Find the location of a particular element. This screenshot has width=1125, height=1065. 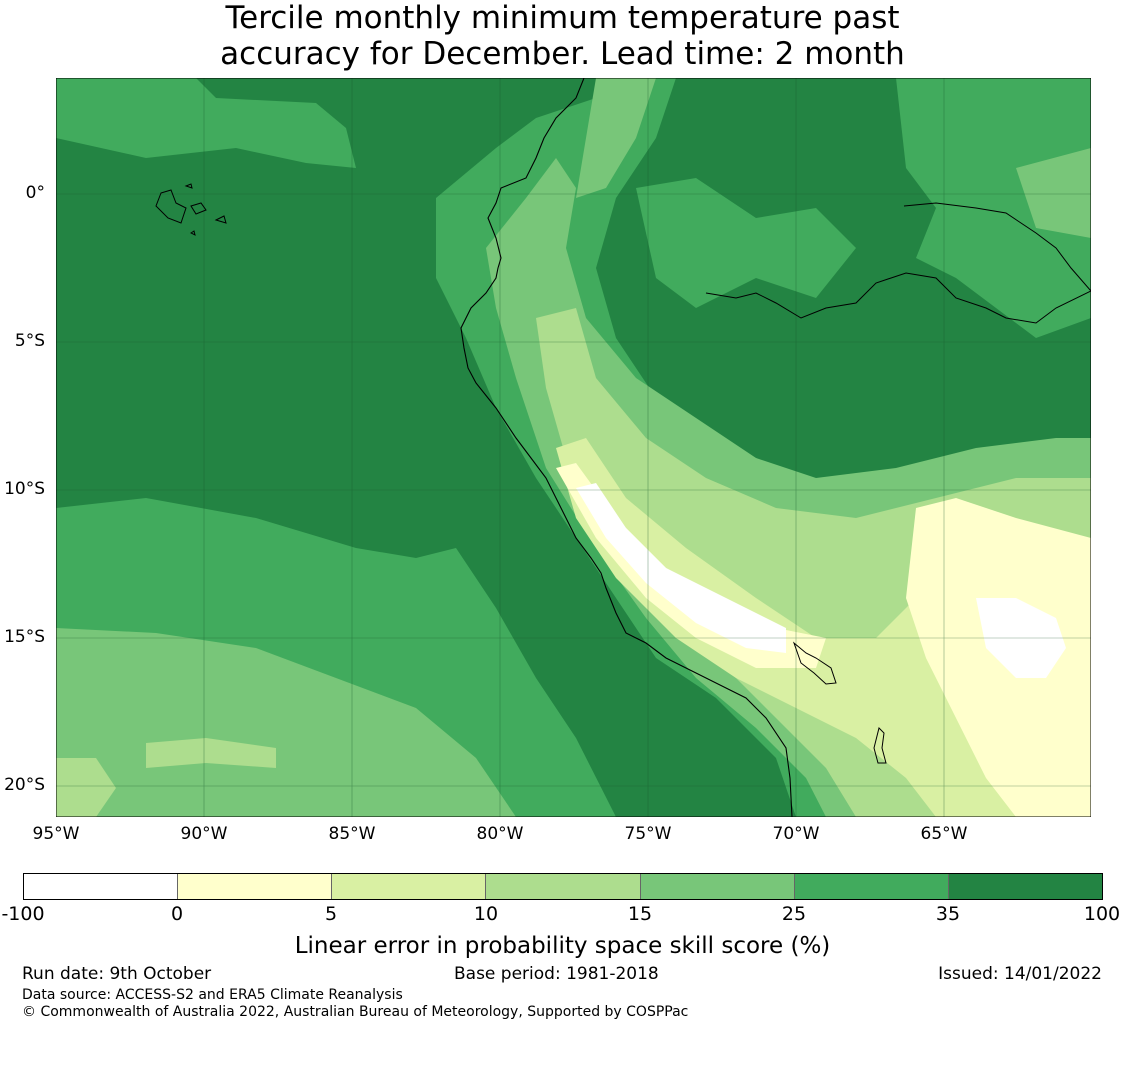

lake-titicaca is located at coordinates (814, 663).